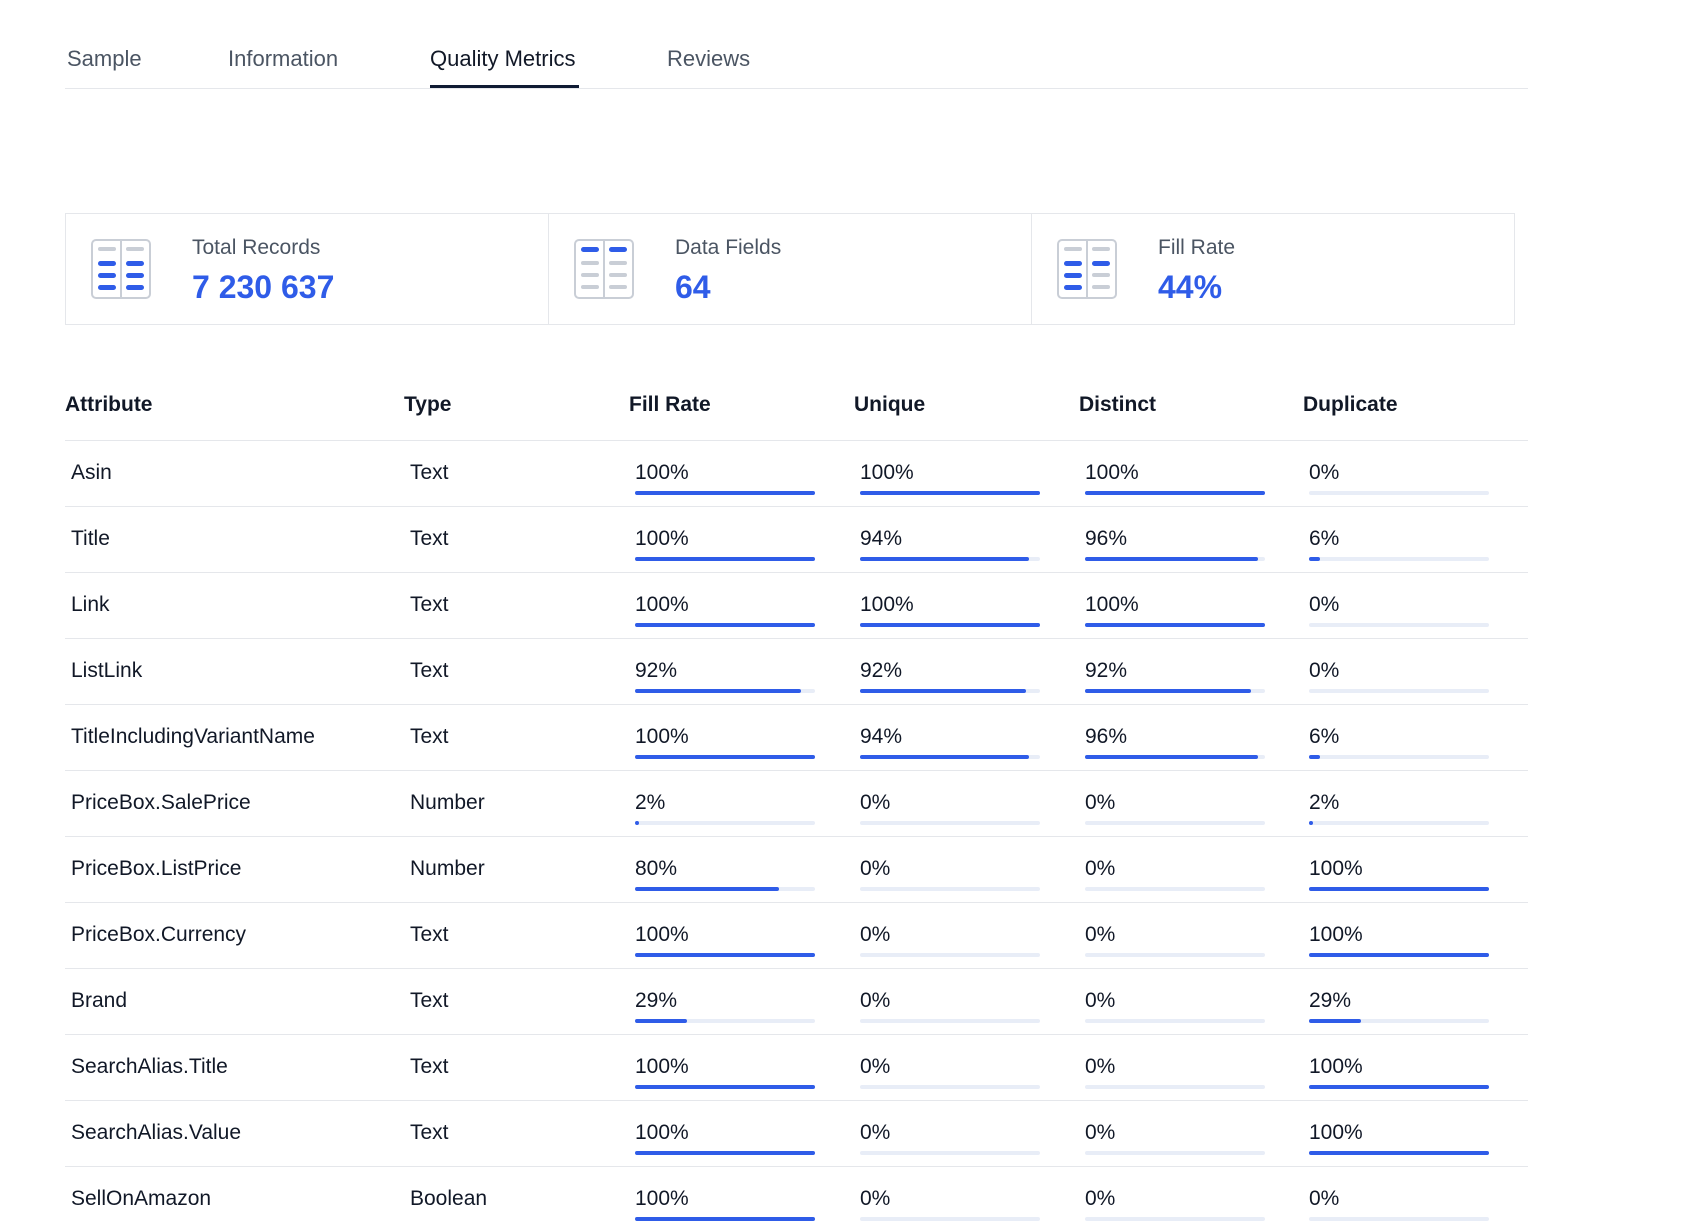  Describe the element at coordinates (1106, 670) in the screenshot. I see `distinct-value: 92%` at that location.